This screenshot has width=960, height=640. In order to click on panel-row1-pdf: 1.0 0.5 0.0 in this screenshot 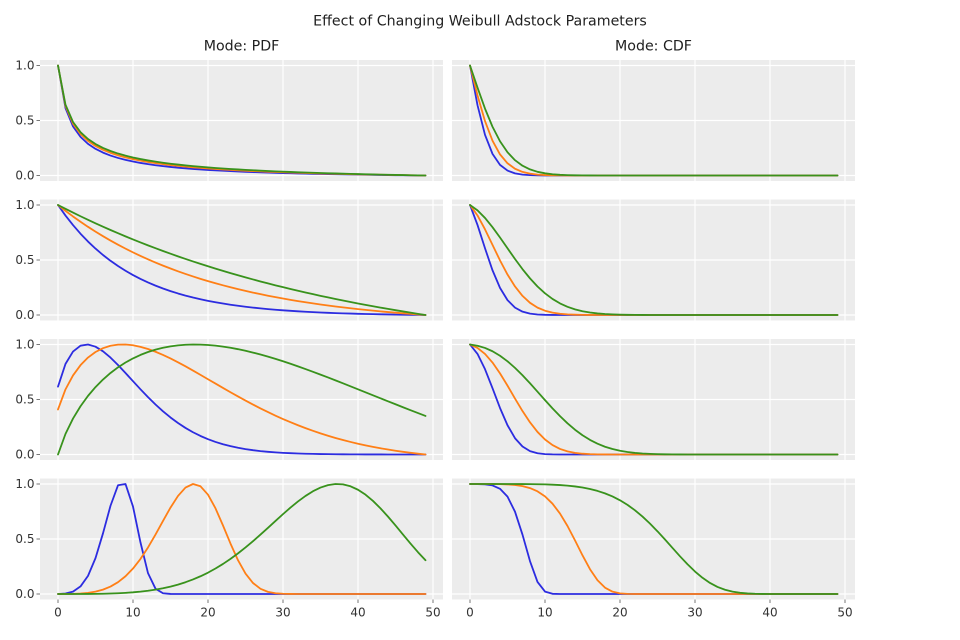, I will do `click(229, 121)`.